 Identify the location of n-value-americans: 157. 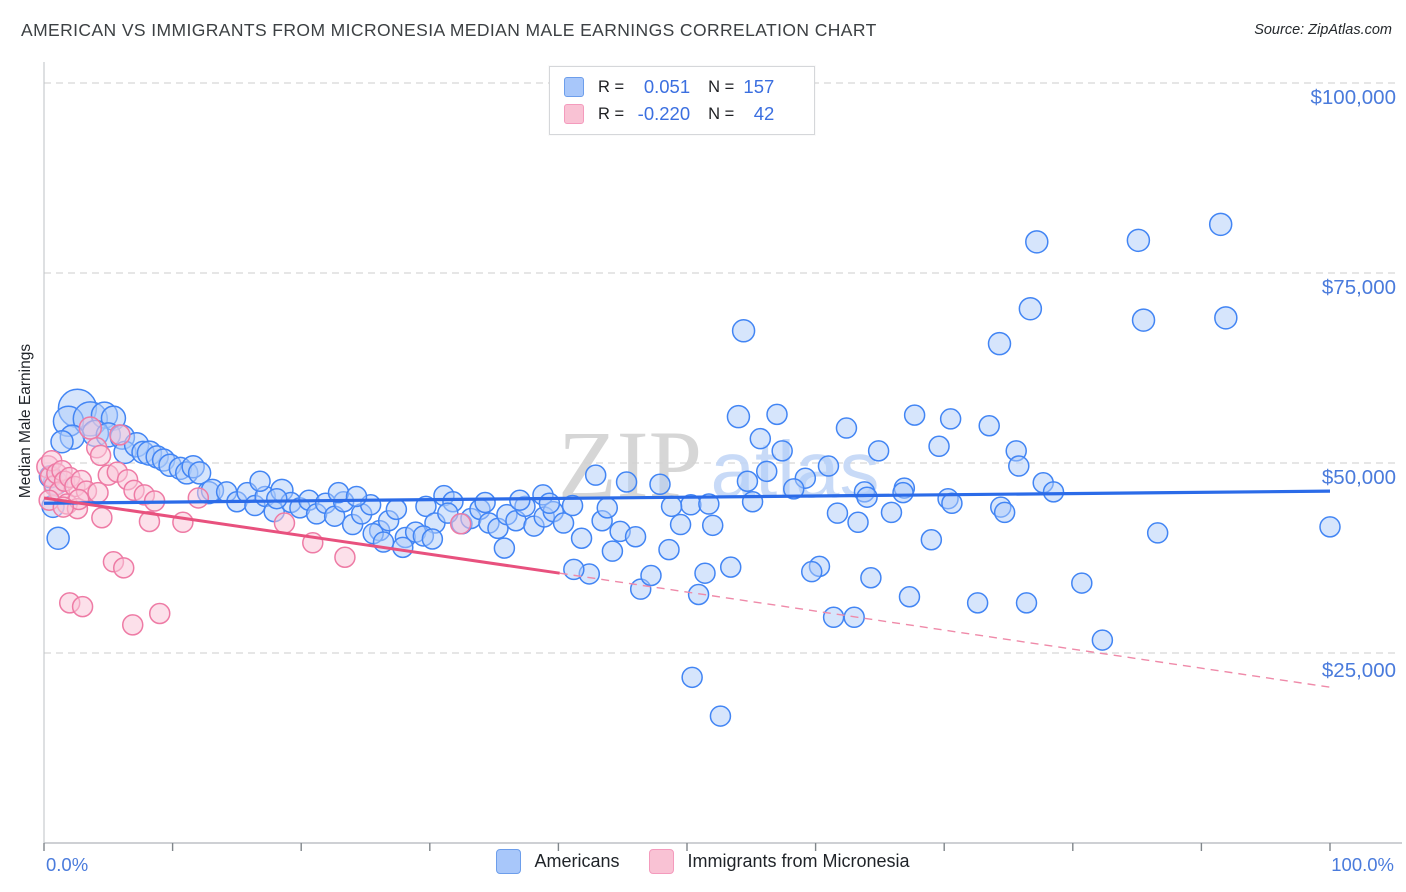
(759, 86).